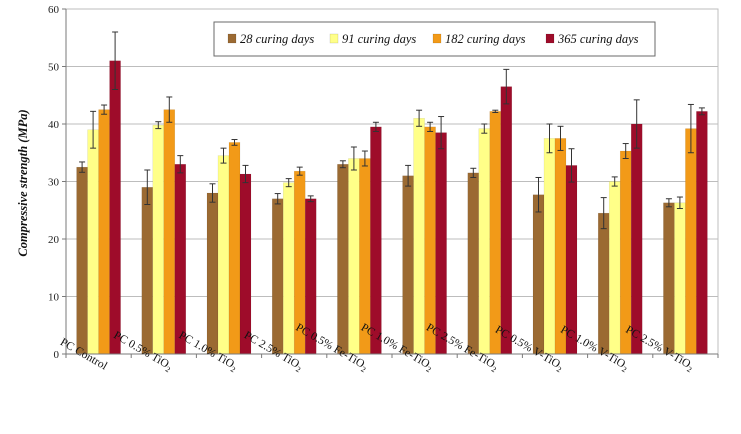  What do you see at coordinates (54, 183) in the screenshot?
I see `y-tick-label: 30` at bounding box center [54, 183].